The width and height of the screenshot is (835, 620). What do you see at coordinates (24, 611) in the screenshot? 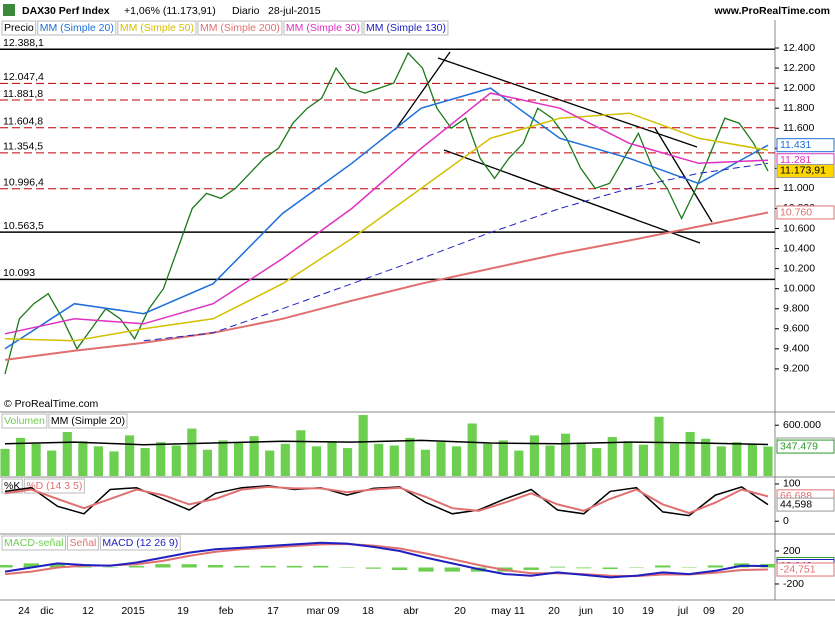
I see `x-tick-label: 24` at bounding box center [24, 611].